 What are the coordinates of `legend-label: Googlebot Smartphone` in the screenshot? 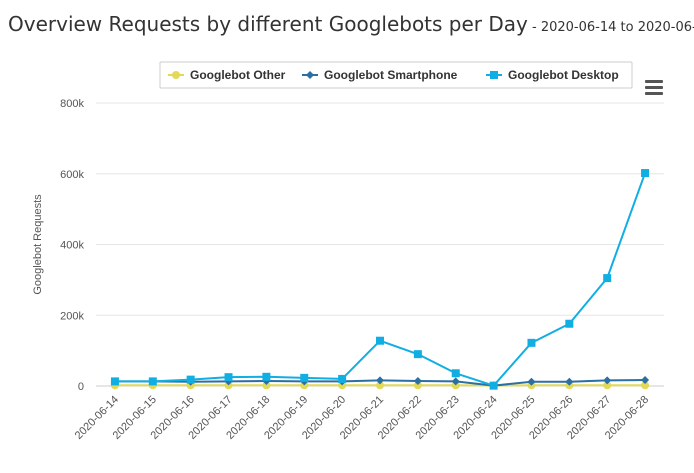 It's located at (391, 75).